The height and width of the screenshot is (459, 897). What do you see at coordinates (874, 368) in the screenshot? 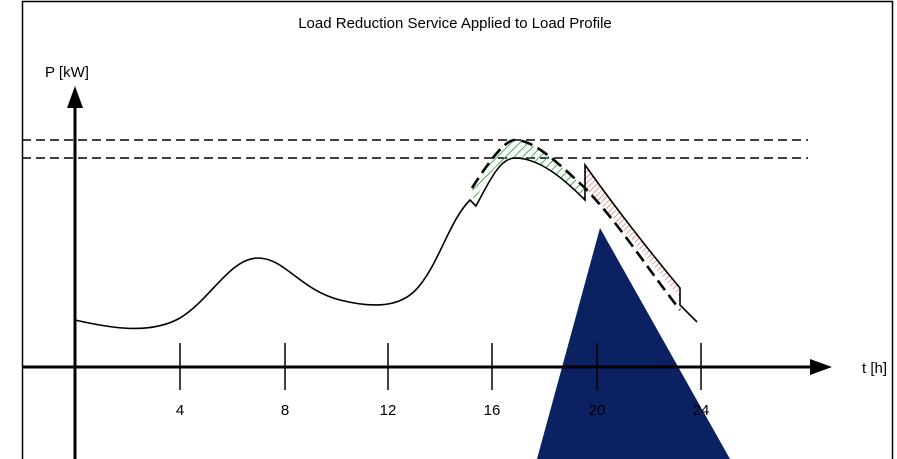
I see `x-axis-label: t [h]` at bounding box center [874, 368].